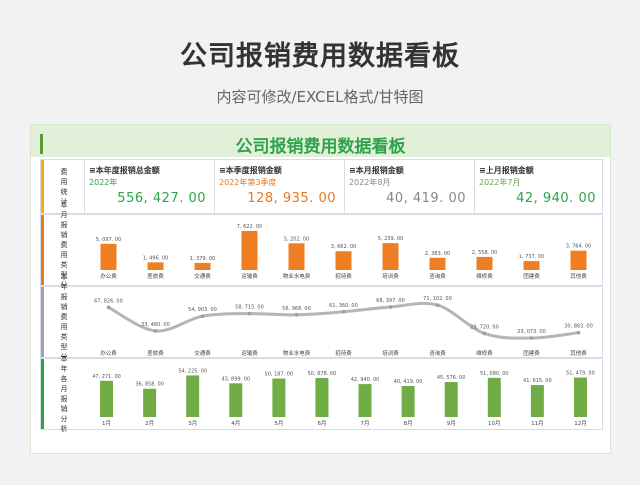  I want to click on stats-row-label: 费用统计, so click(62, 186).